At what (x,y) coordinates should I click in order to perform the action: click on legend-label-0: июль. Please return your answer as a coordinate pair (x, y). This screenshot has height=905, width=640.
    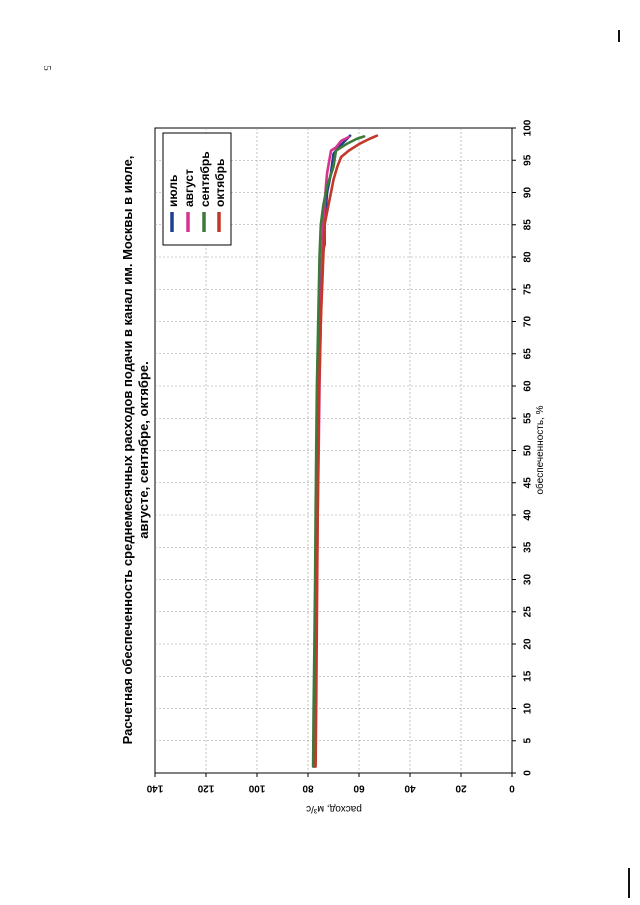
    Looking at the image, I should click on (173, 191).